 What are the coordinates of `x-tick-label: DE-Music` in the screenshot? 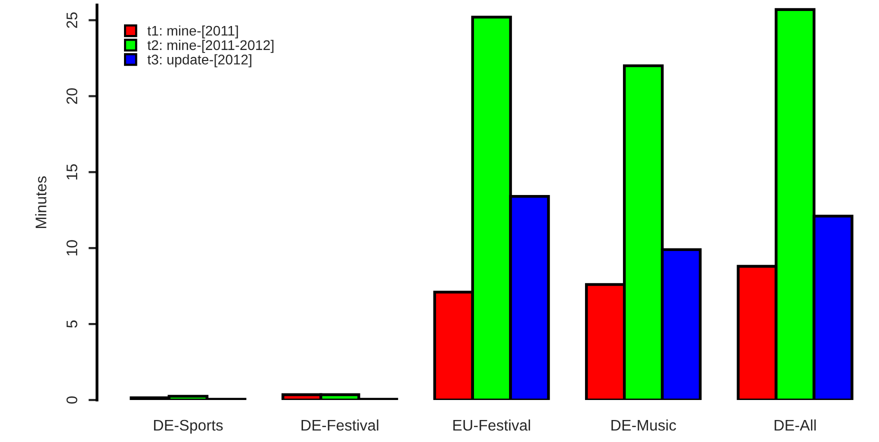 It's located at (643, 425).